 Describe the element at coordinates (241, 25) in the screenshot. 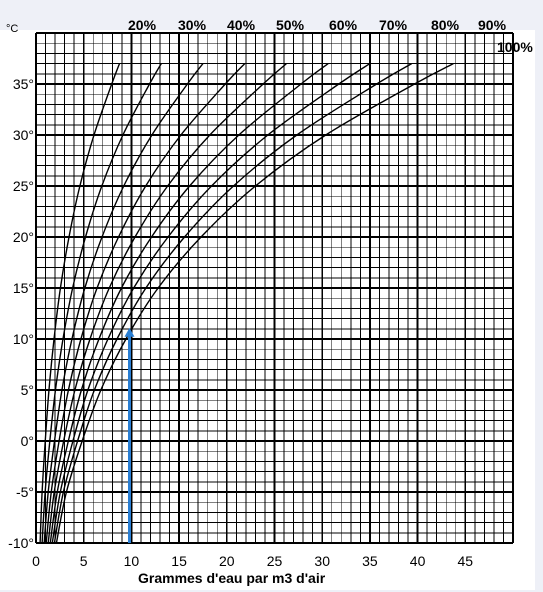

I see `curve-label-40pct: 40%` at that location.